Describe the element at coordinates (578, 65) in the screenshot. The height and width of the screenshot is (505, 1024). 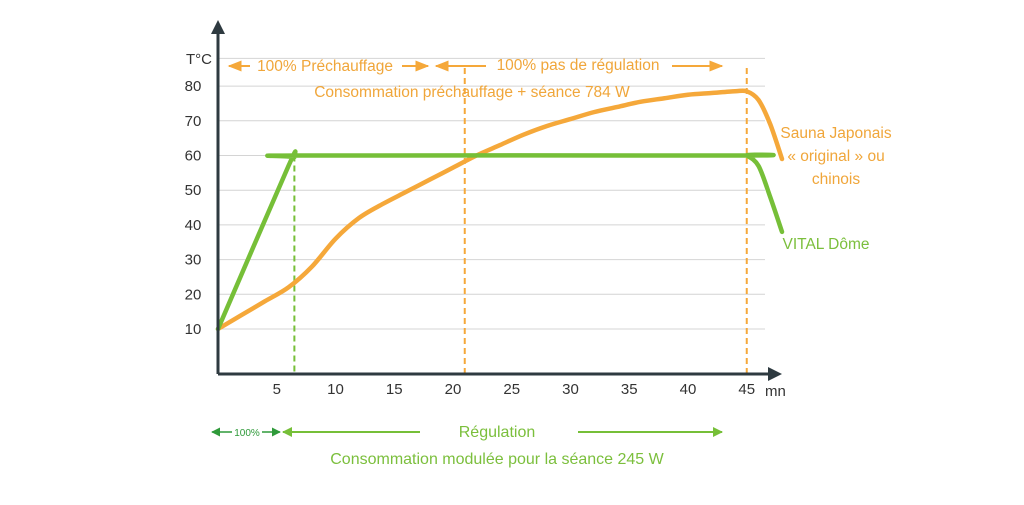
I see `pas-regulation-label: 100% pas de régulation` at that location.